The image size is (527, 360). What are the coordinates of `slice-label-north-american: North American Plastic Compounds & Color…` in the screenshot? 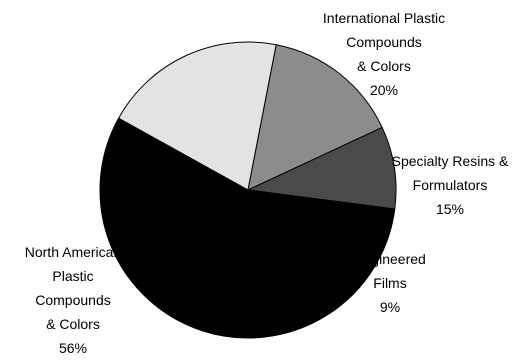 It's located at (73, 300).